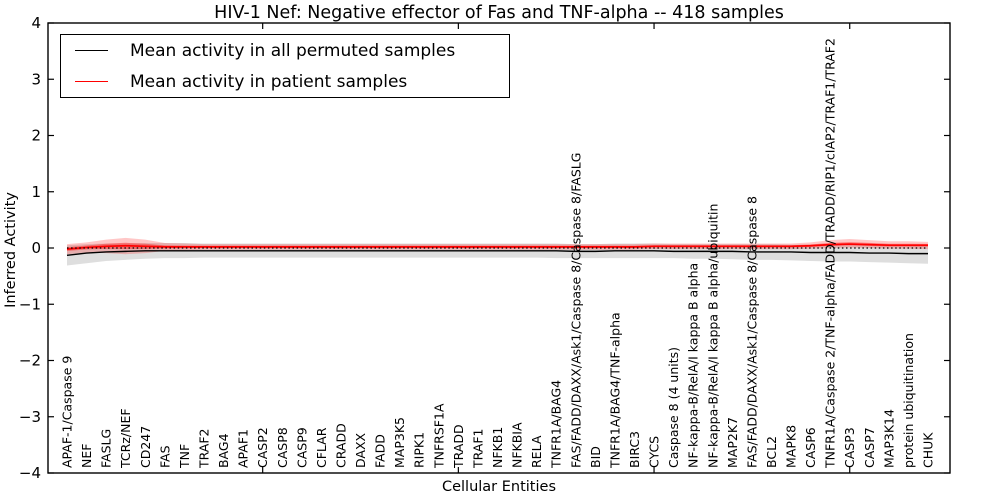  Describe the element at coordinates (614, 390) in the screenshot. I see `x-tick-label: TNFR1A/BAG4/TNF-alpha` at that location.